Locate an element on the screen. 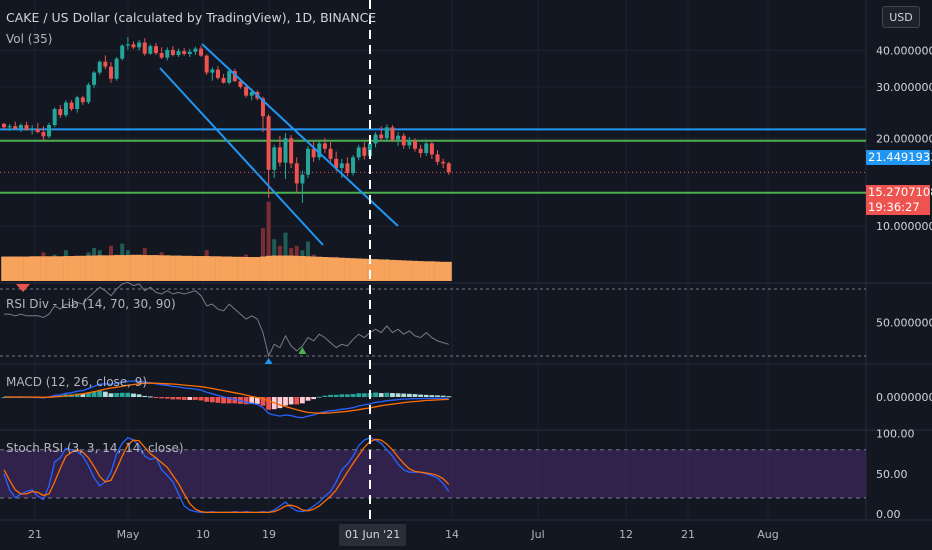 This screenshot has height=550, width=932. price-axis-label: 10.0000000 is located at coordinates (904, 226).